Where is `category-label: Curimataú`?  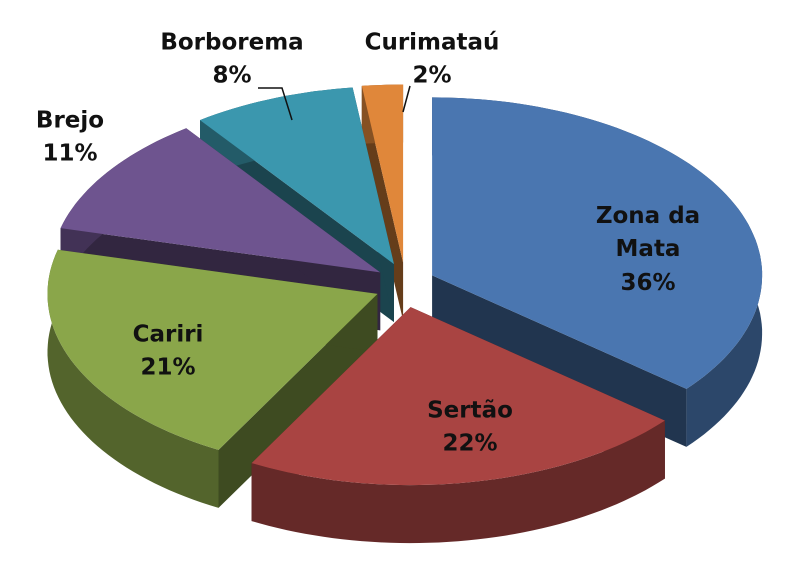 category-label: Curimataú is located at coordinates (432, 42).